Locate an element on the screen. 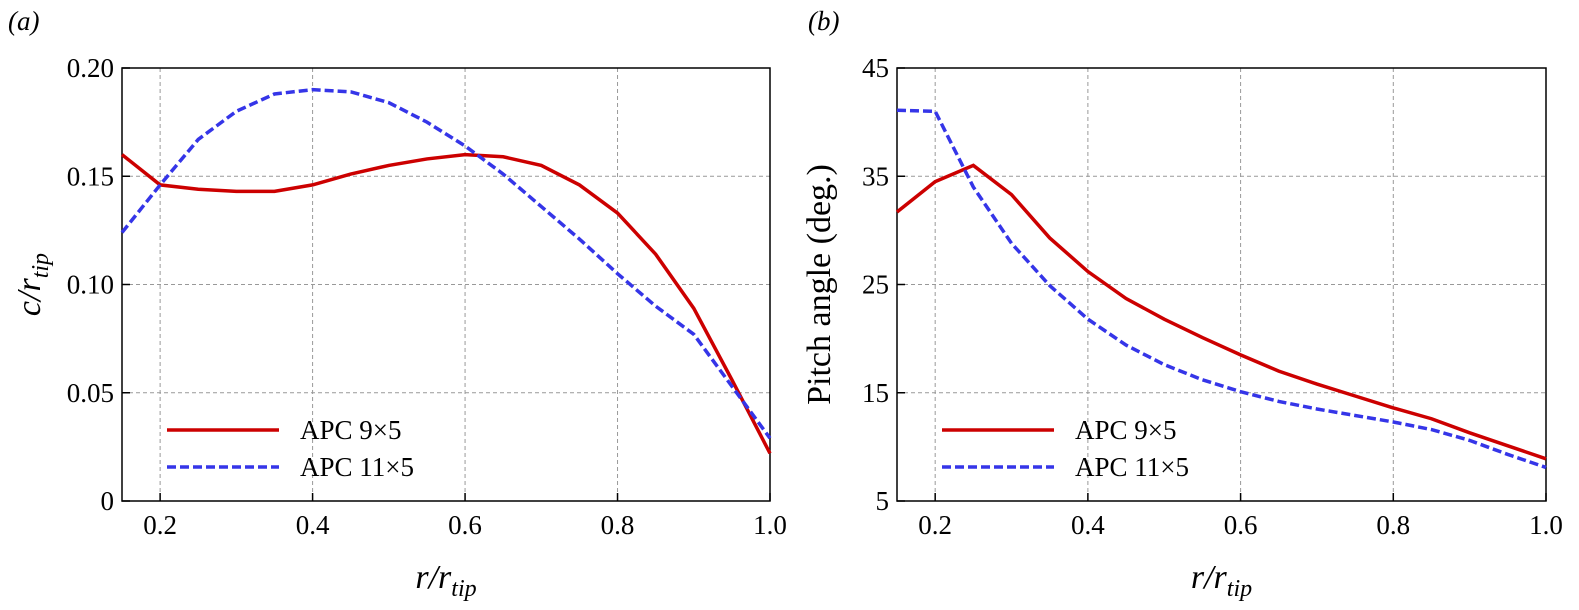  panel-label-text: (b) is located at coordinates (823, 21).